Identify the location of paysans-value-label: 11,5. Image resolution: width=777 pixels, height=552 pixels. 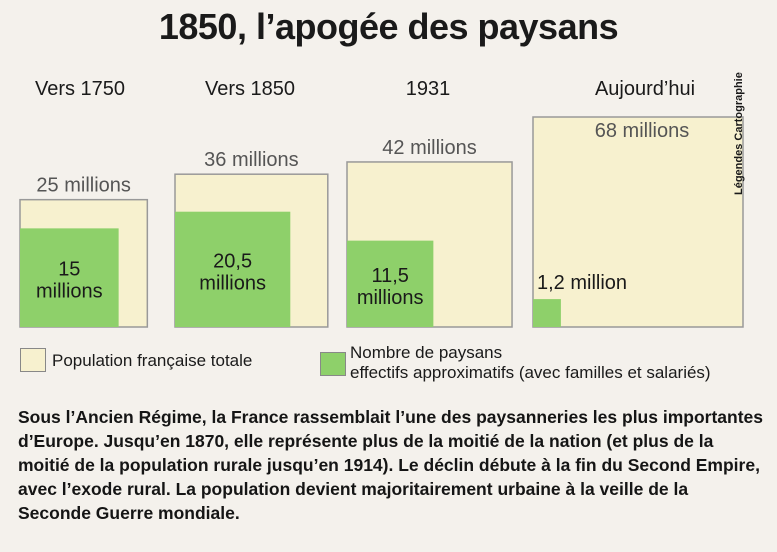
(389, 276).